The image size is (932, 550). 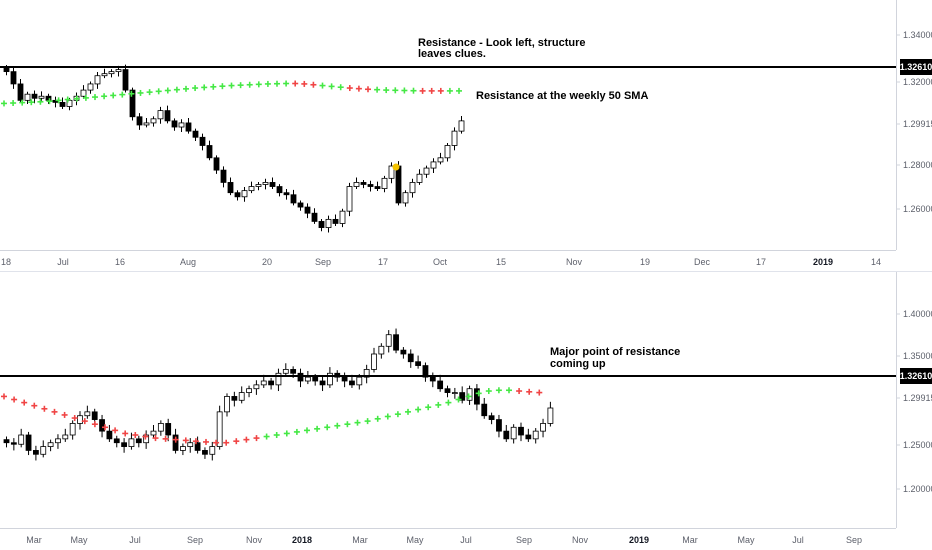 What do you see at coordinates (917, 489) in the screenshot?
I see `price-tick-label: 1.20000` at bounding box center [917, 489].